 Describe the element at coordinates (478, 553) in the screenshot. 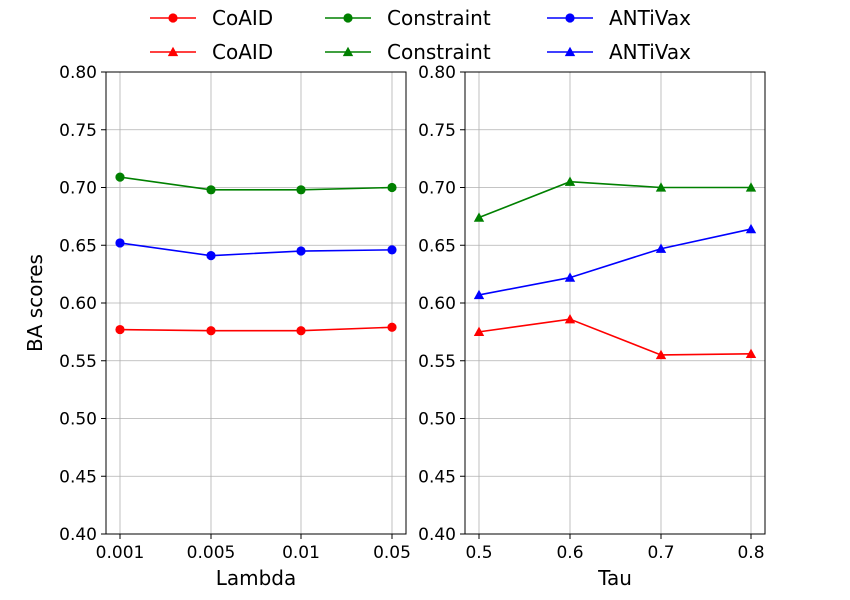

I see `x-tick-label: 0.5` at that location.